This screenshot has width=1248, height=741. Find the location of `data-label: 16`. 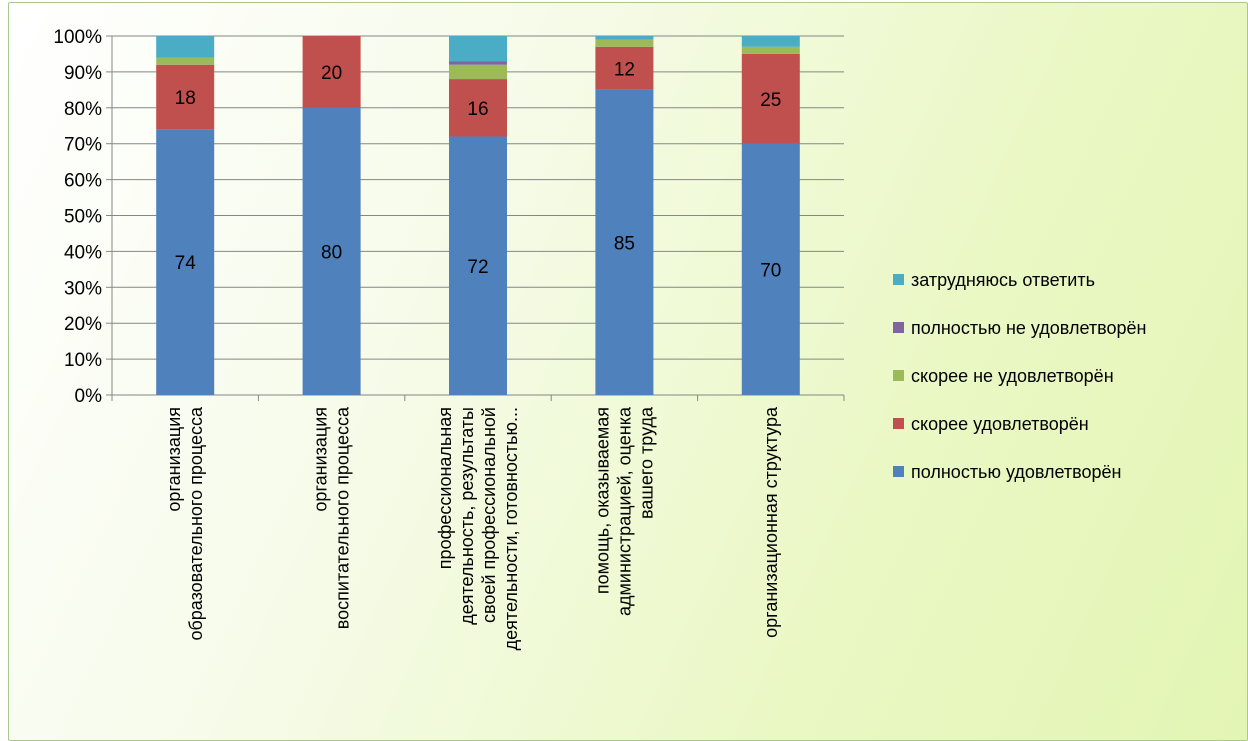

data-label: 16 is located at coordinates (477, 109).